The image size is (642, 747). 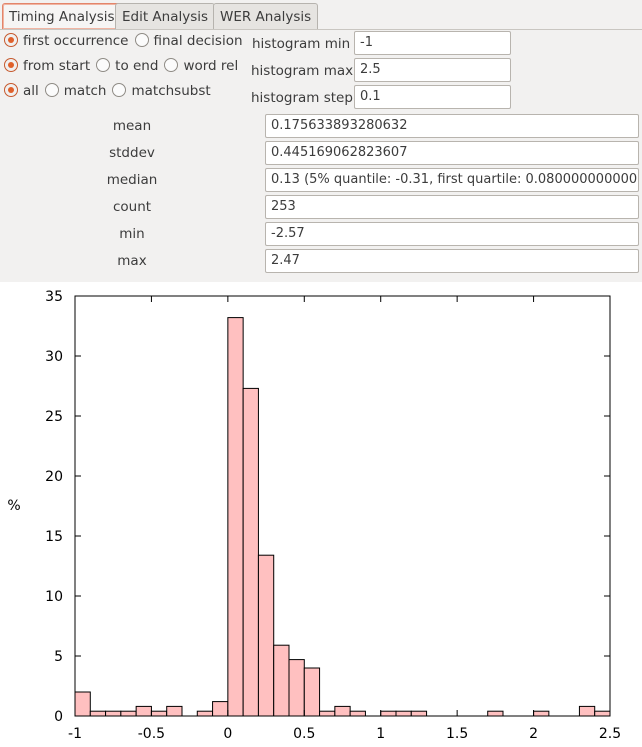 I want to click on y-tick-label: 35, so click(x=54, y=297).